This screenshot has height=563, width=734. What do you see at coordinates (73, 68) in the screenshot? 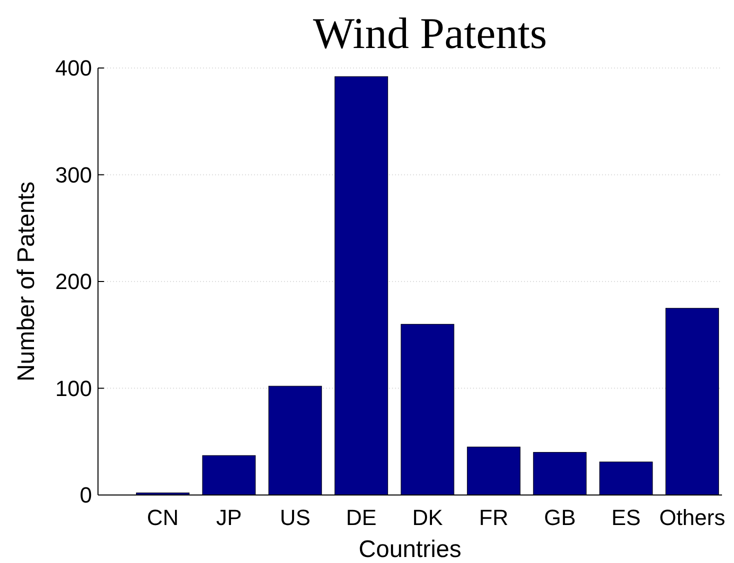
I see `y-tick-label: 400` at bounding box center [73, 68].